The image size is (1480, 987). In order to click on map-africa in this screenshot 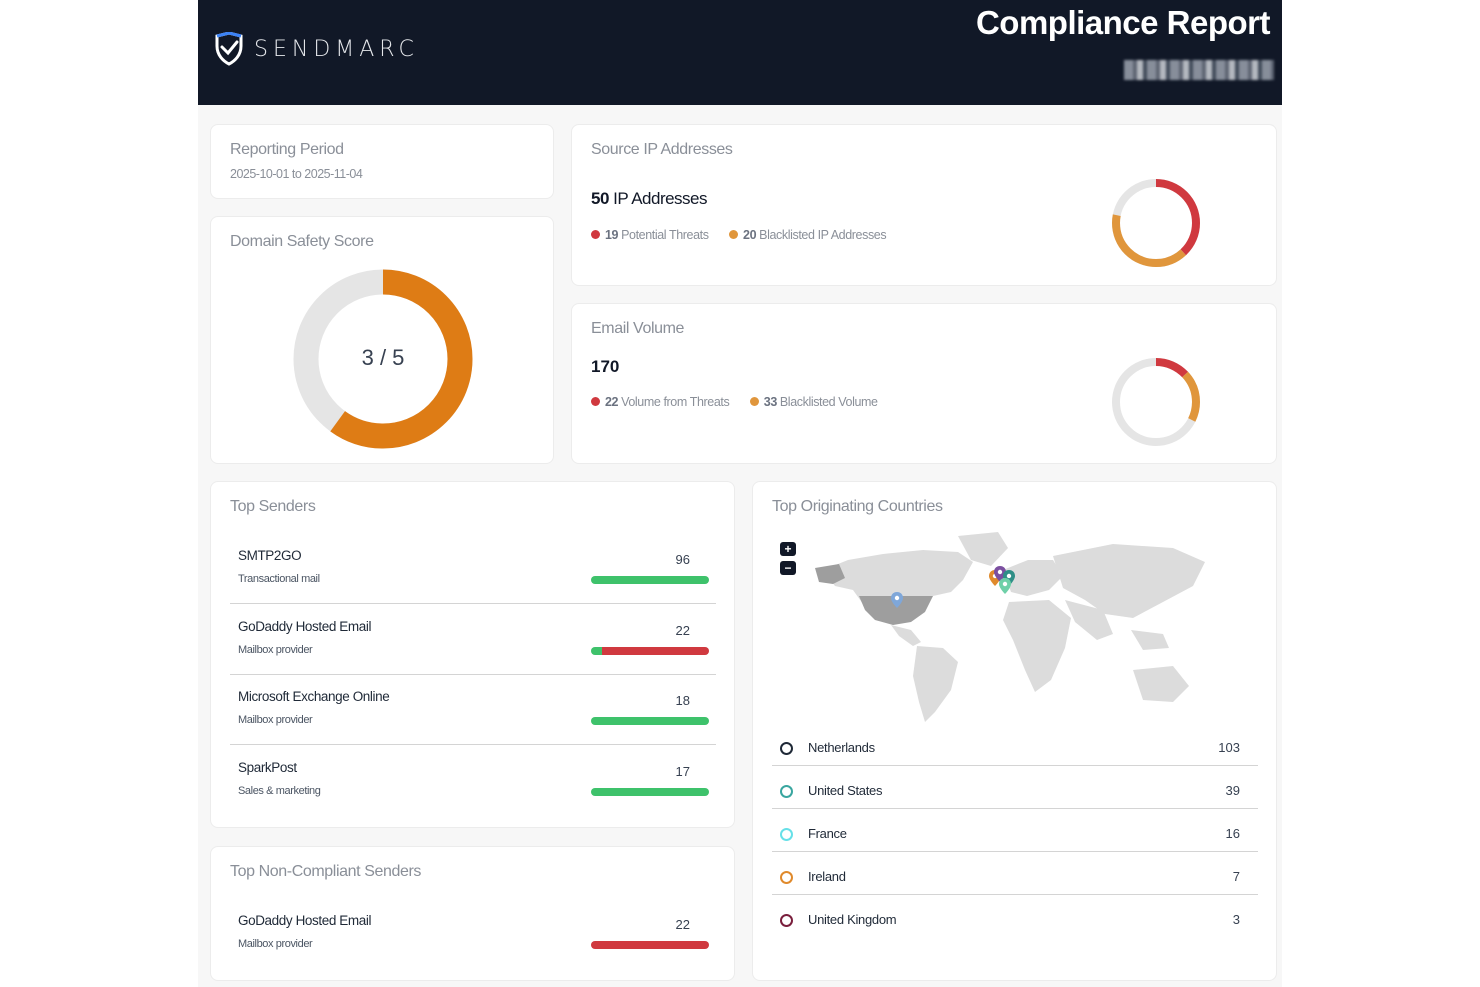, I will do `click(1037, 646)`.